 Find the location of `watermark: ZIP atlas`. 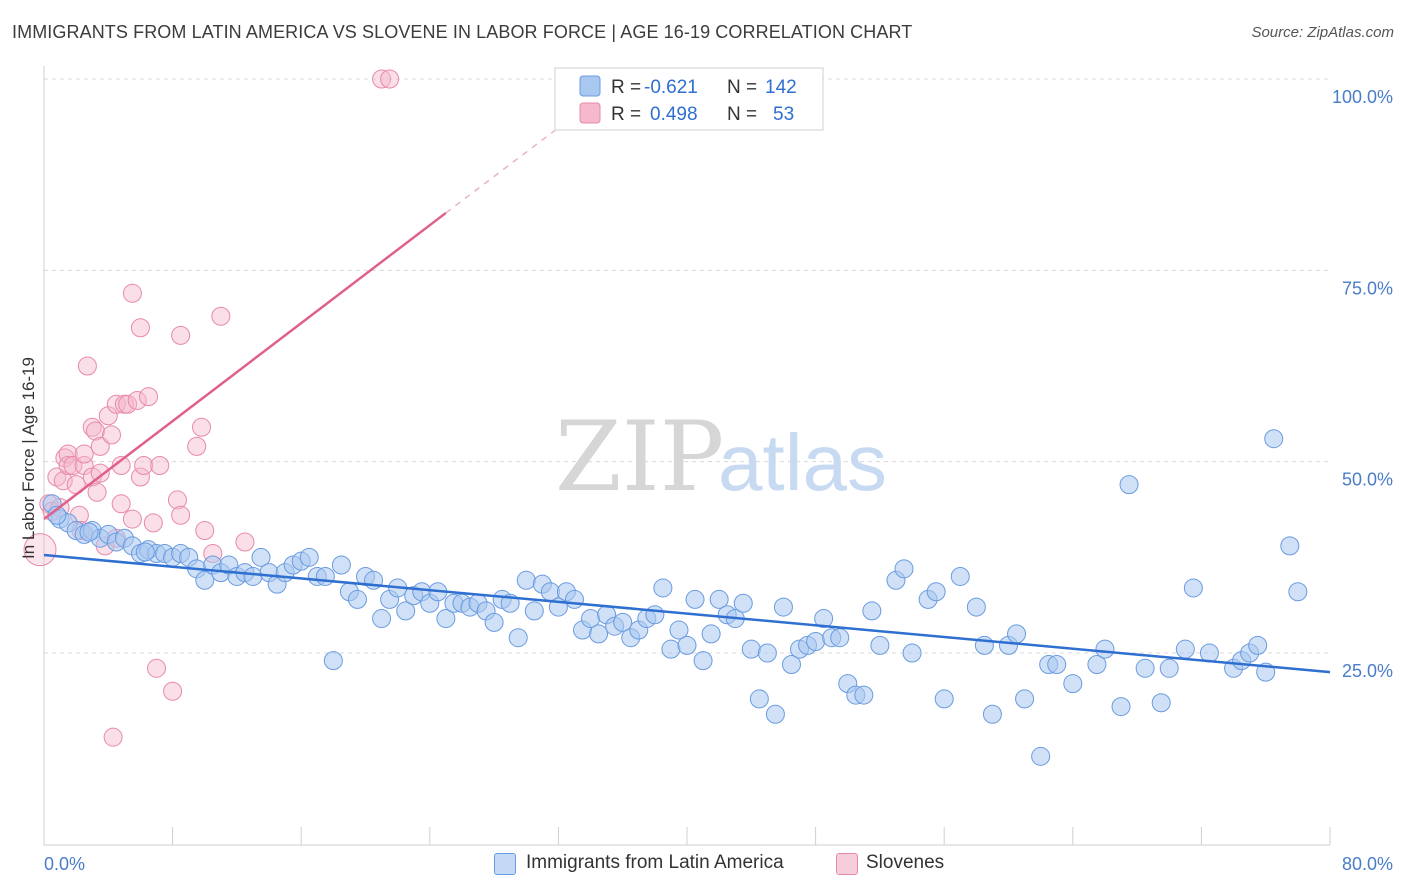

watermark: ZIP atlas is located at coordinates (721, 457).